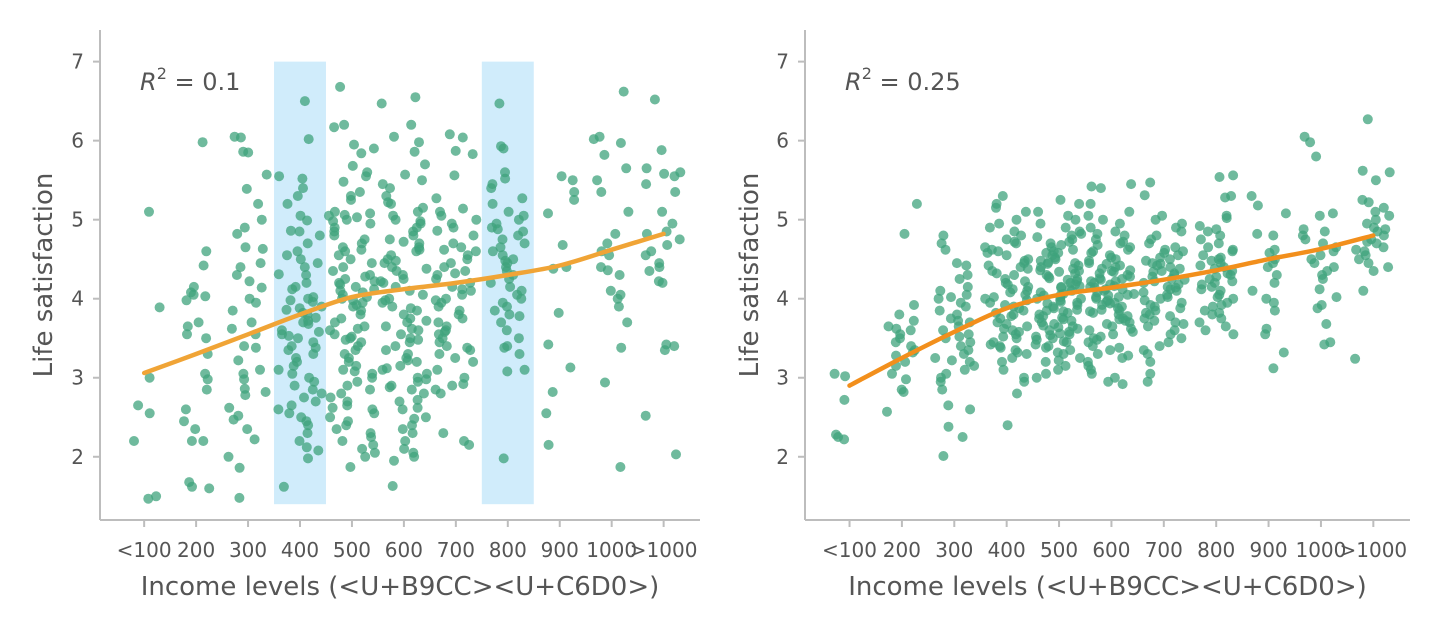 This screenshot has width=1440, height=630. Describe the element at coordinates (352, 550) in the screenshot. I see `x-tick-label: 500` at that location.